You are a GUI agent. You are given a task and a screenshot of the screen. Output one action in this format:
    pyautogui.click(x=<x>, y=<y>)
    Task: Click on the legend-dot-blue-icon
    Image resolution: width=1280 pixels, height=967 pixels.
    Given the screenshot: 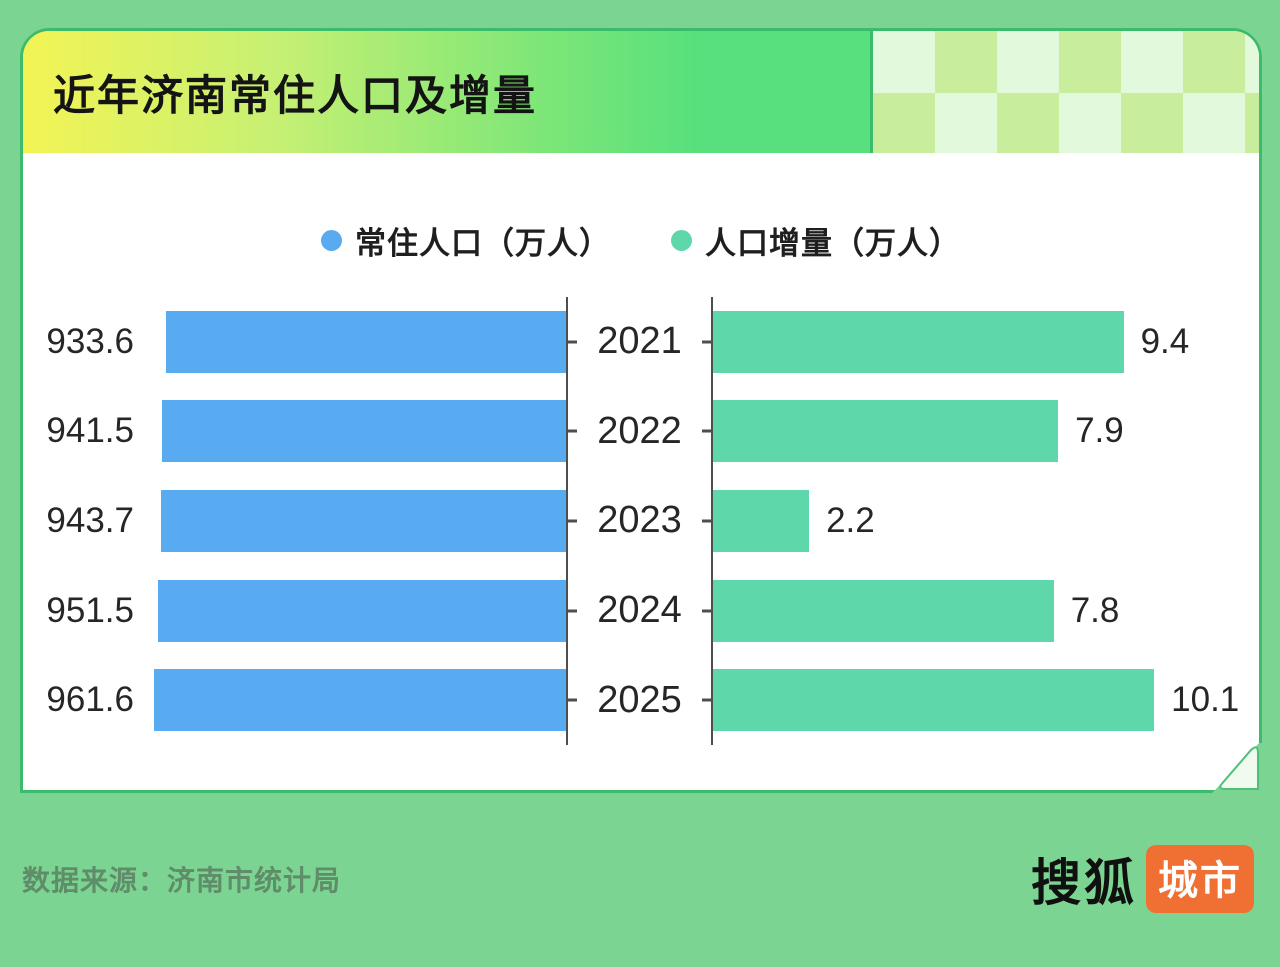 What is the action you would take?
    pyautogui.click(x=331, y=240)
    